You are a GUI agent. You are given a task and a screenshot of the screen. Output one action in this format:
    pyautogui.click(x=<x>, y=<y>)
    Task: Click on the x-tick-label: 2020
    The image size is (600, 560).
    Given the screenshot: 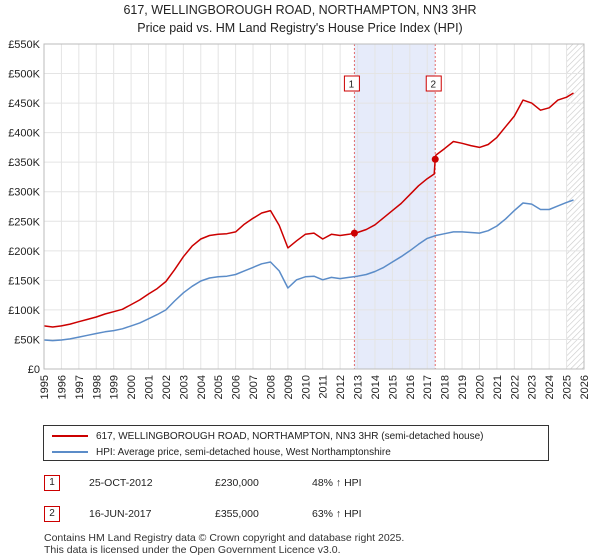 What is the action you would take?
    pyautogui.click(x=480, y=387)
    